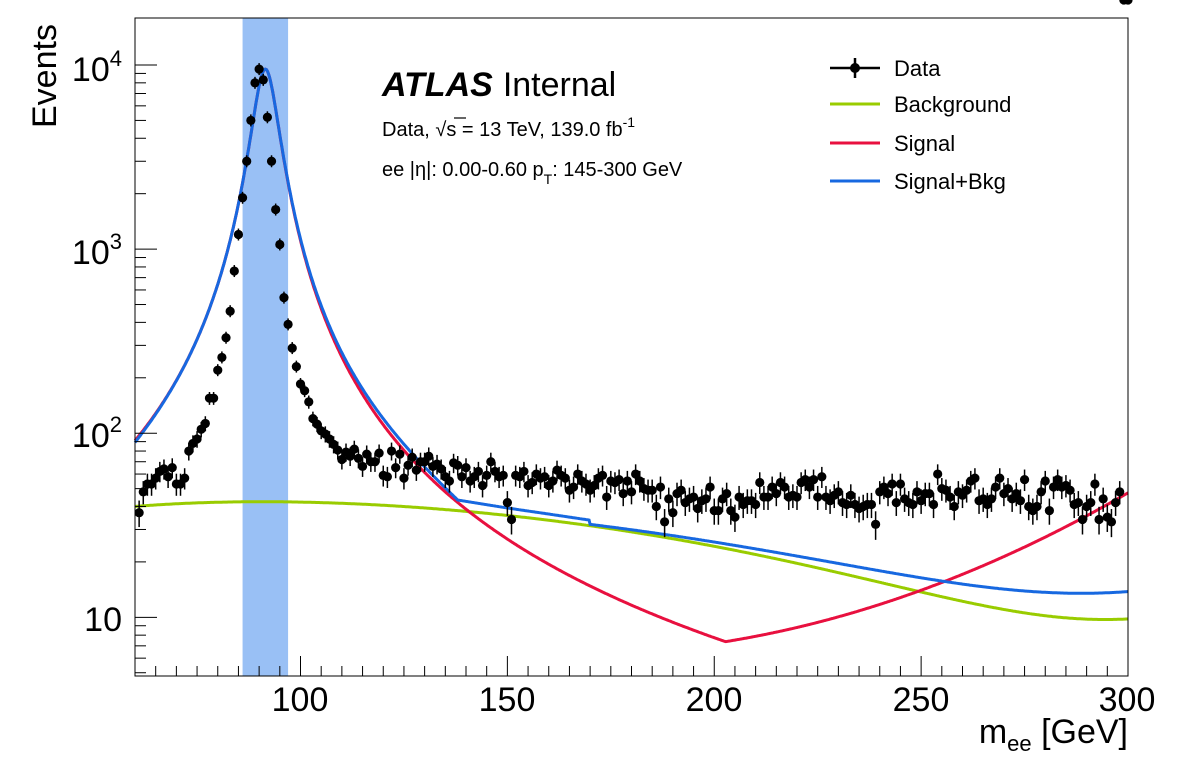 This screenshot has width=1183, height=773. Describe the element at coordinates (855, 68) in the screenshot. I see `legend-marker-data-point` at that location.